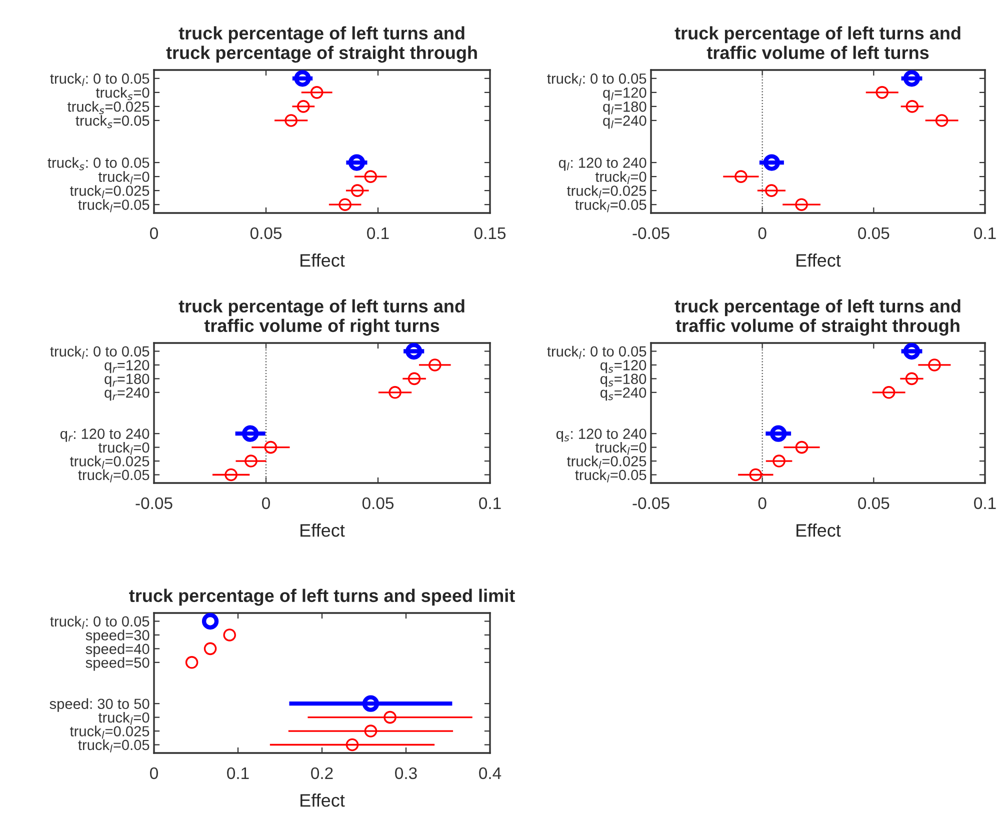 The height and width of the screenshot is (814, 998). Describe the element at coordinates (118, 650) in the screenshot. I see `y-tick-label: speed=40` at that location.